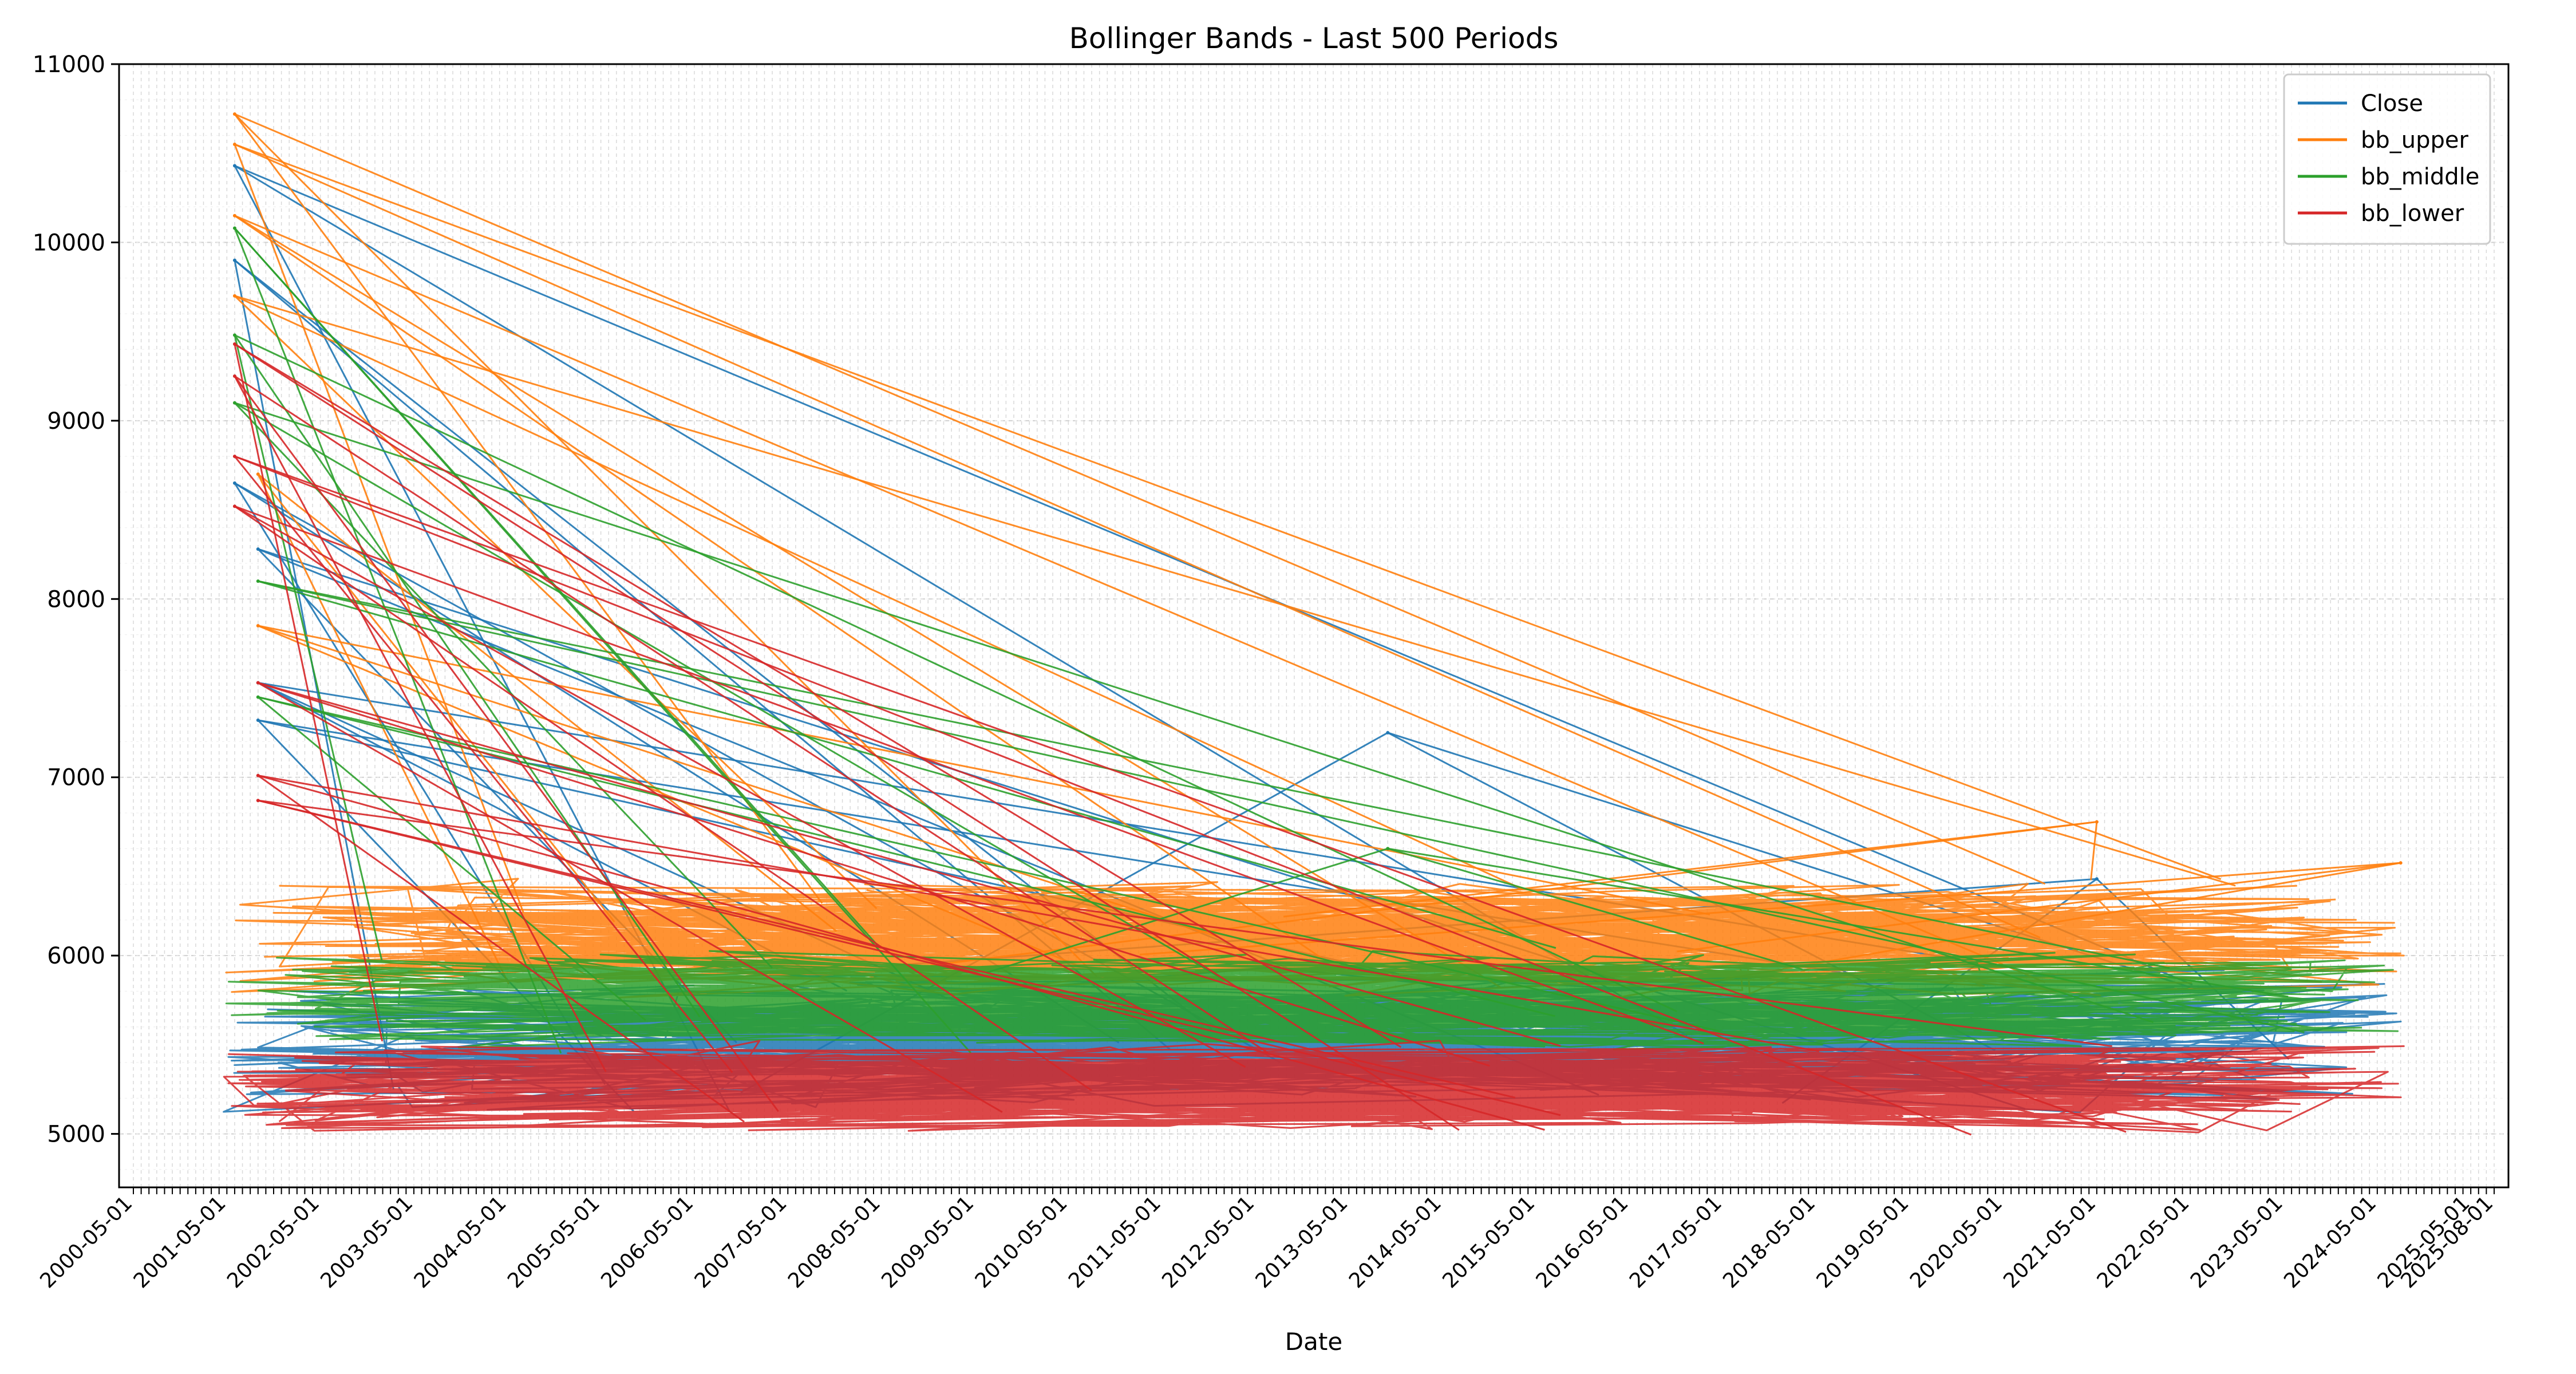 Image resolution: width=2576 pixels, height=1374 pixels. I want to click on legend-label: bb_middle, so click(2420, 177).